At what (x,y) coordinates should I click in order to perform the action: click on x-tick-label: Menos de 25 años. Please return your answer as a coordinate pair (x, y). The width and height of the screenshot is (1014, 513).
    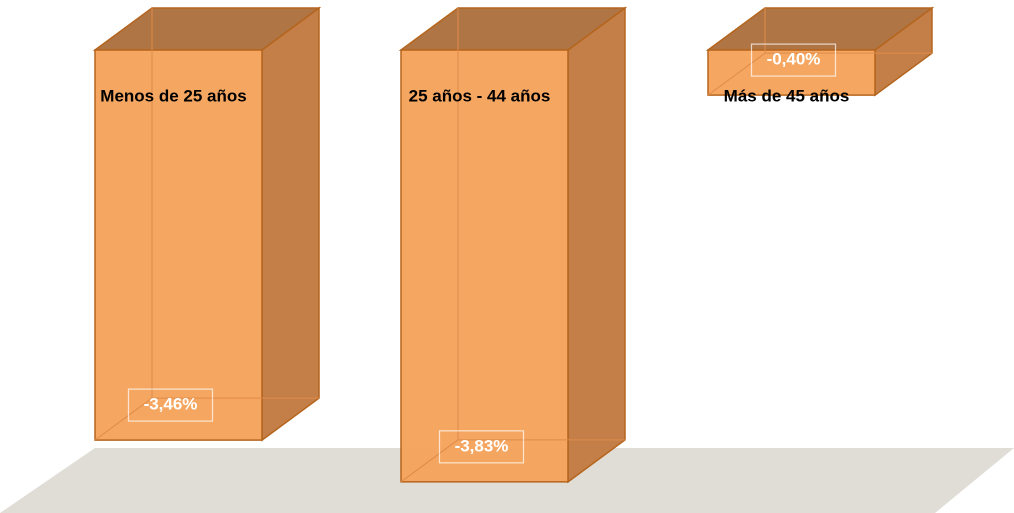
    Looking at the image, I should click on (173, 95).